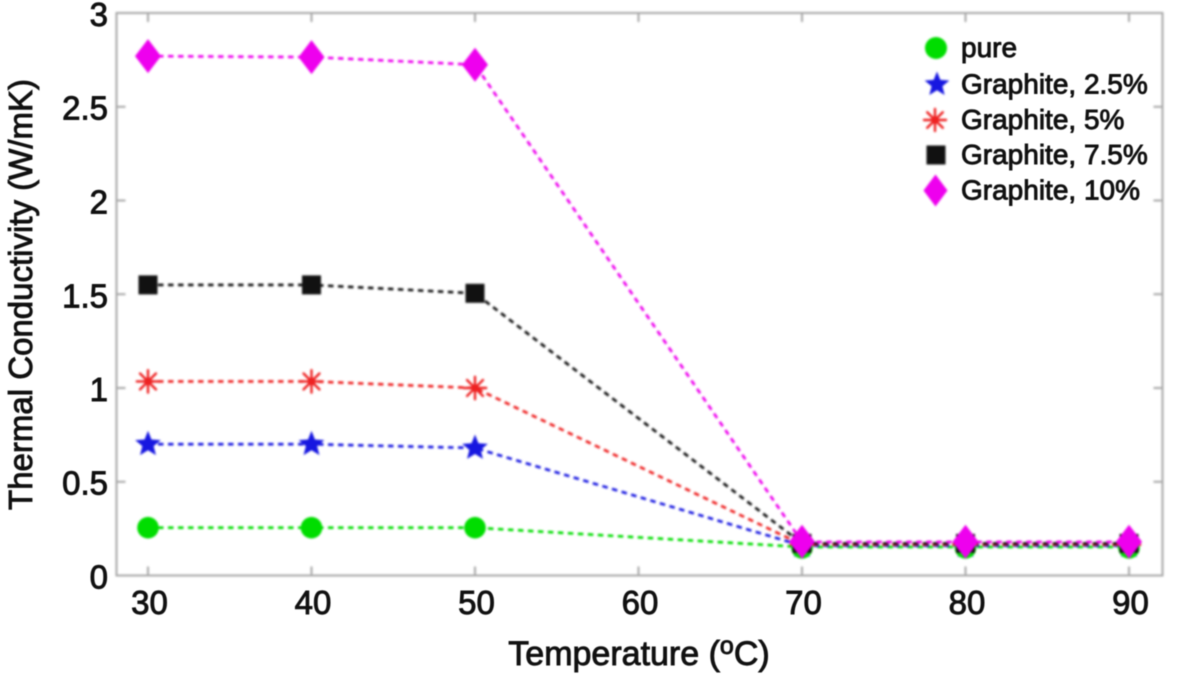  Describe the element at coordinates (20, 294) in the screenshot. I see `svg-text: Thermal Conductivity (W/mK)` at that location.